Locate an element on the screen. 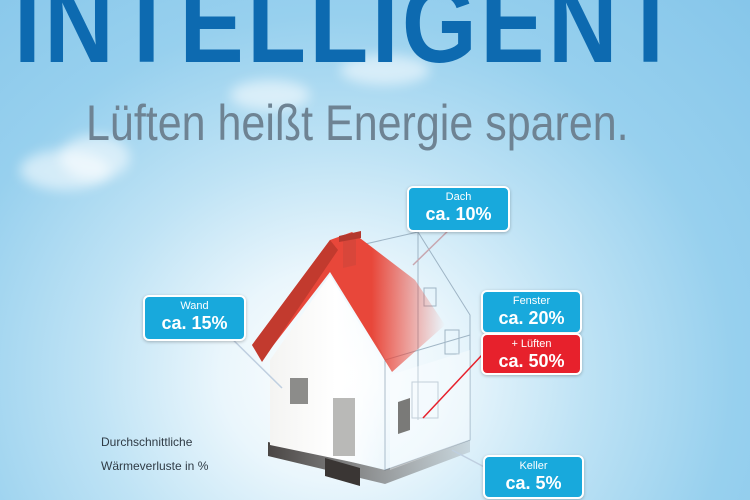 This screenshot has height=500, width=750. callout-value: ca. 15% is located at coordinates (194, 323).